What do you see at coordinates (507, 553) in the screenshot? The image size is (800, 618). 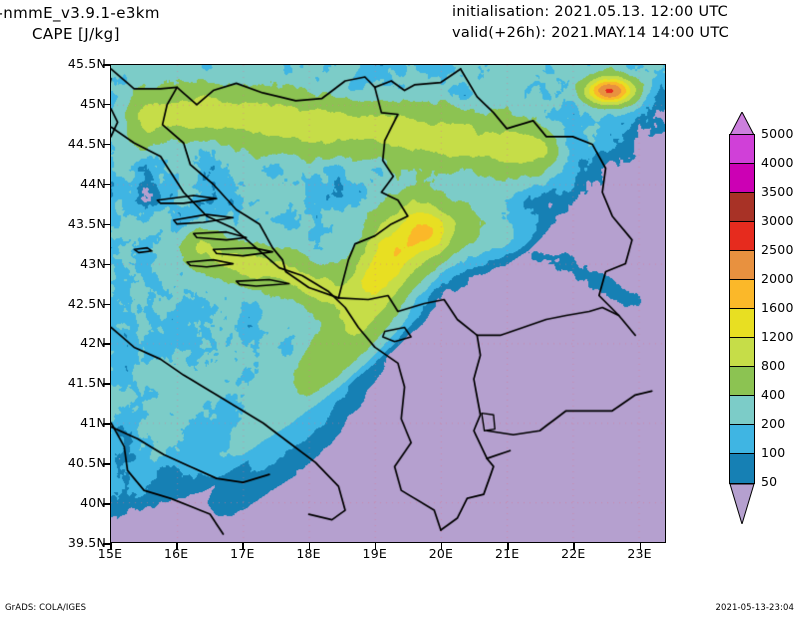 I see `lon-tick-label: 21E` at bounding box center [507, 553].